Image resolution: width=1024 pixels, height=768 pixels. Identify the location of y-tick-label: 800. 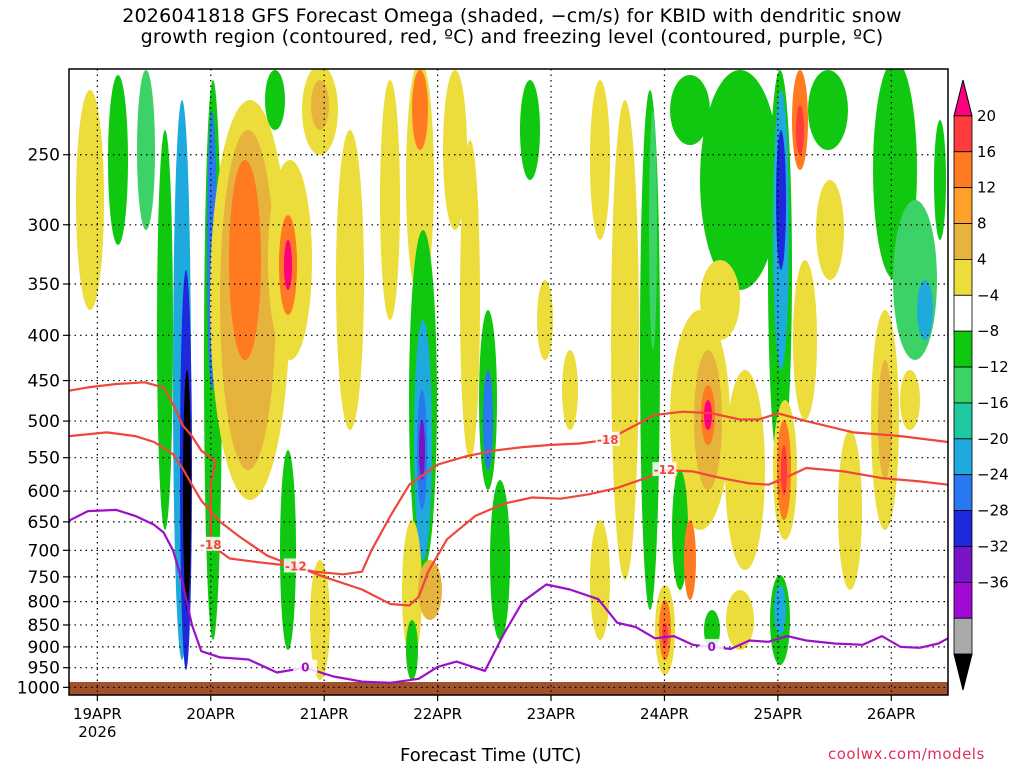
(44, 603).